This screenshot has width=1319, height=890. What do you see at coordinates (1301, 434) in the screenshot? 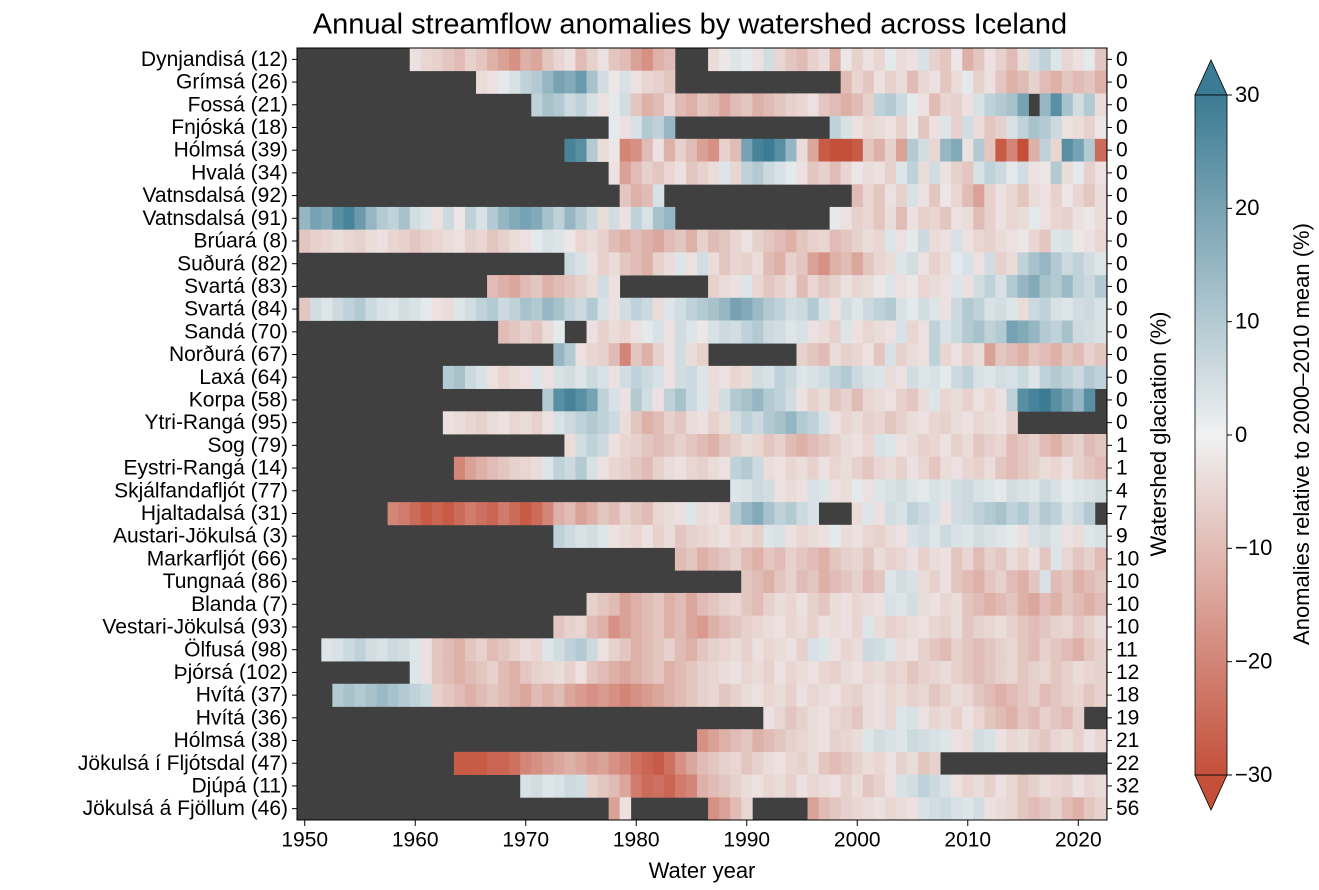
I see `colorbar-label: Anomalies relative to 2000–2010 mean (%)` at bounding box center [1301, 434].